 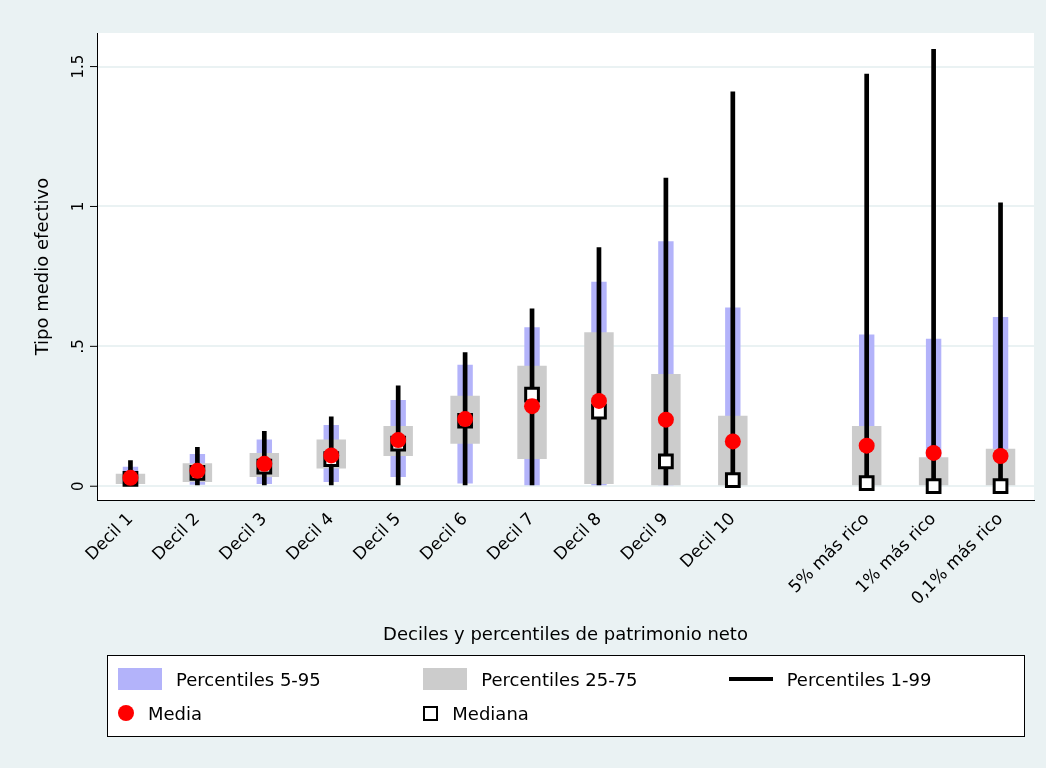 What do you see at coordinates (559, 679) in the screenshot?
I see `legend-label: Percentiles 25-75` at bounding box center [559, 679].